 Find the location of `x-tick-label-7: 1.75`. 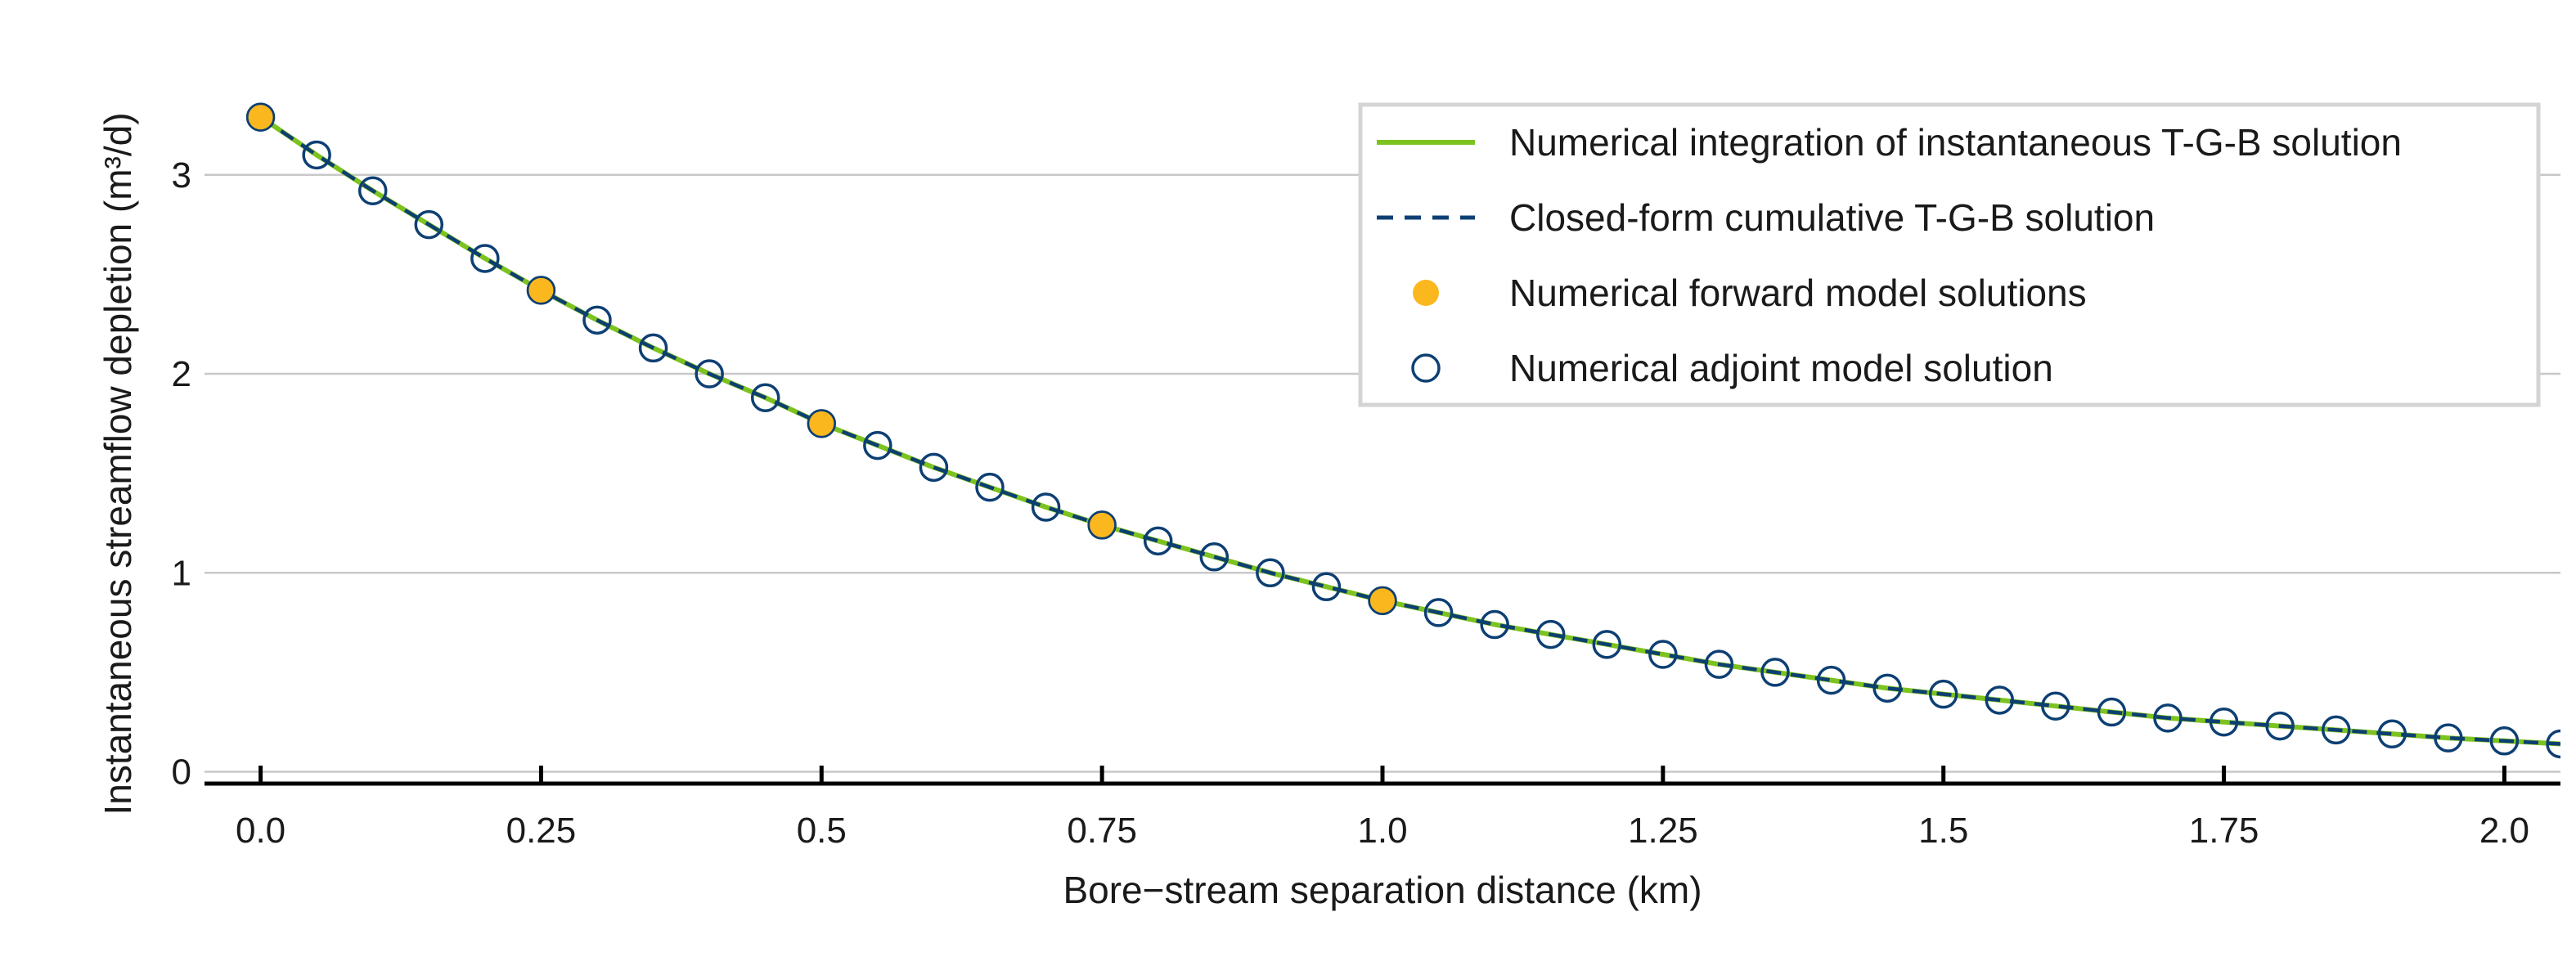

x-tick-label-7: 1.75 is located at coordinates (2224, 831).